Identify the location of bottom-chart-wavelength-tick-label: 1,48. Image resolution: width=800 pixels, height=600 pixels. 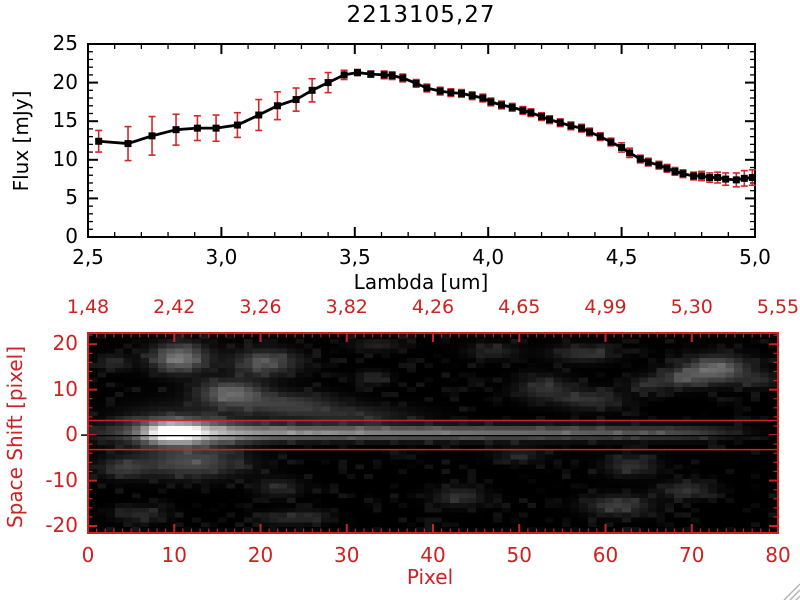
(88, 307).